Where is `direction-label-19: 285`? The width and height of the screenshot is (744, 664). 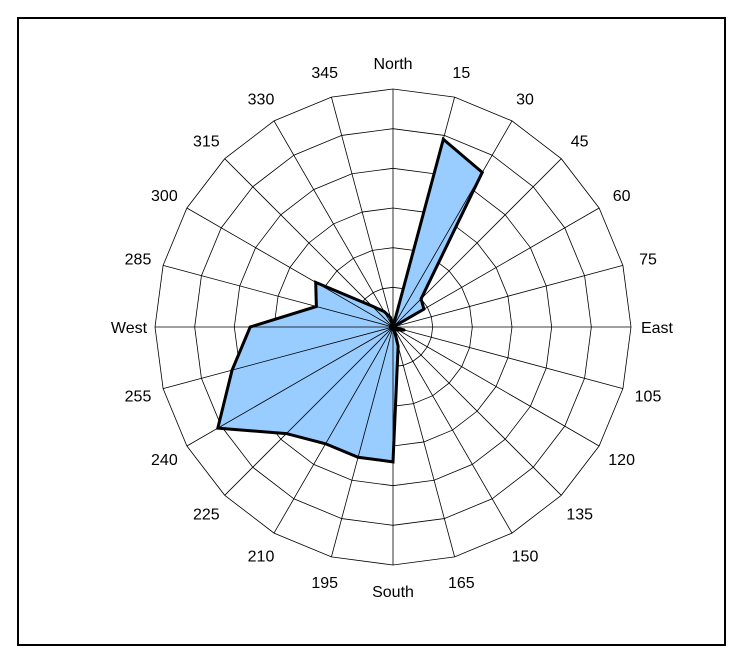 direction-label-19: 285 is located at coordinates (138, 260).